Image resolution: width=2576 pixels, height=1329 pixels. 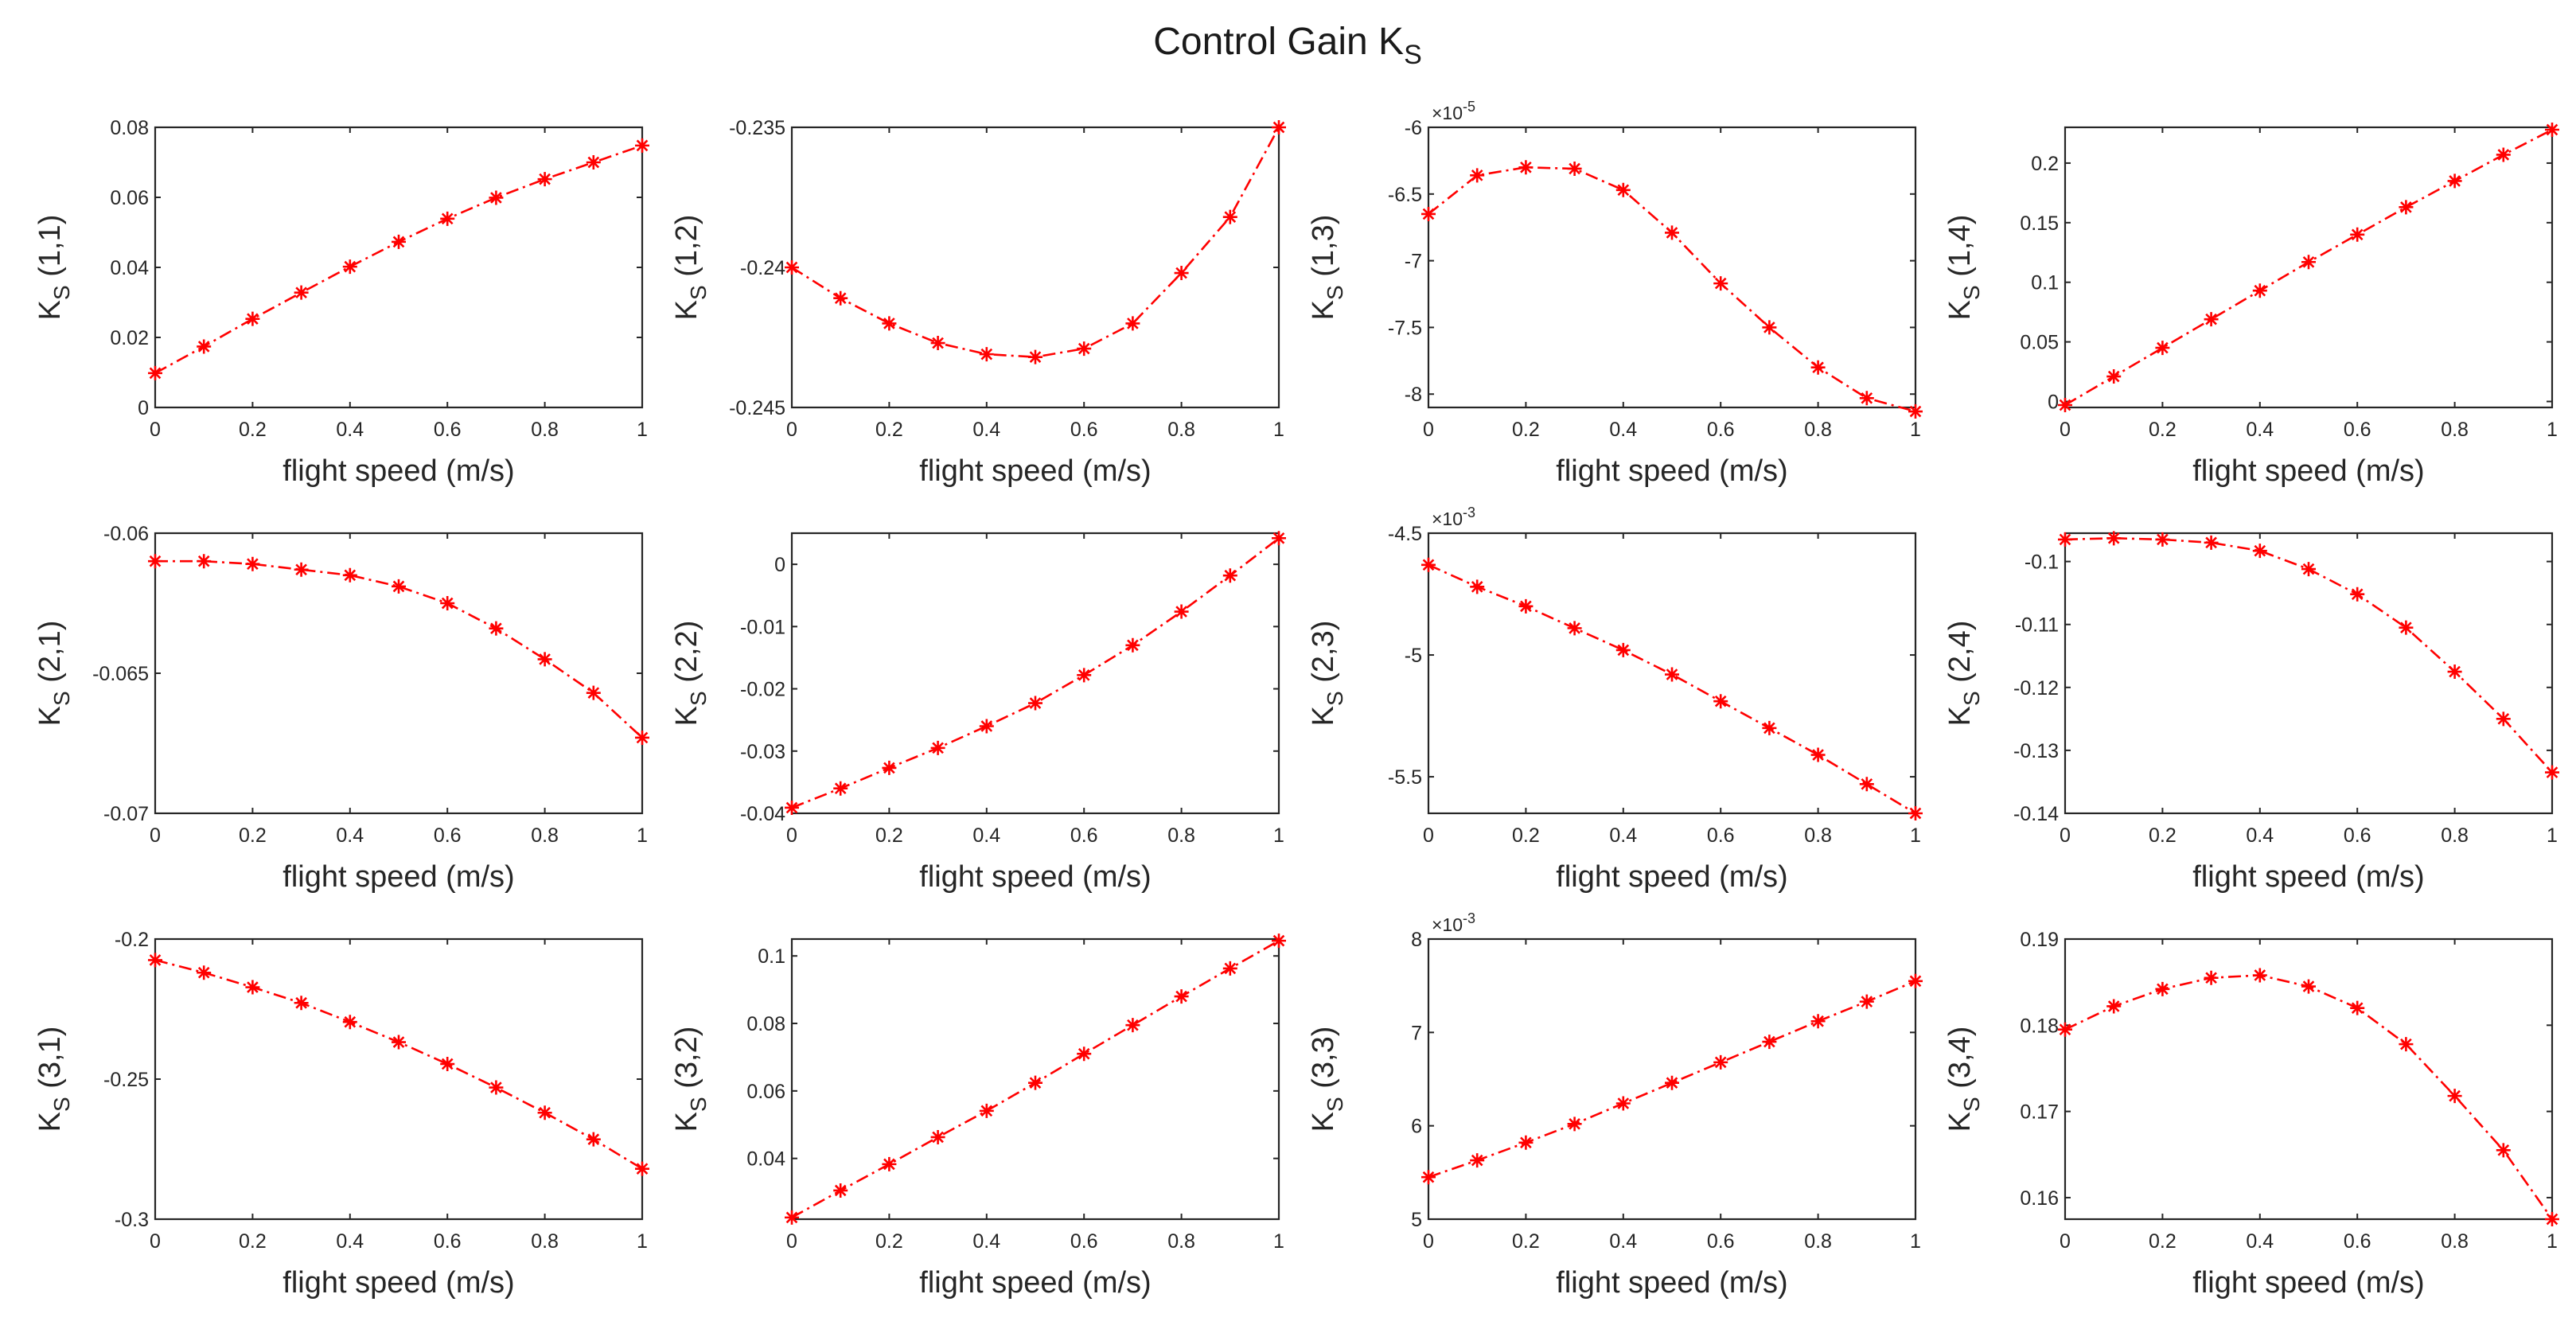 What do you see at coordinates (1405, 778) in the screenshot?
I see `y-tick-label: -5.5` at bounding box center [1405, 778].